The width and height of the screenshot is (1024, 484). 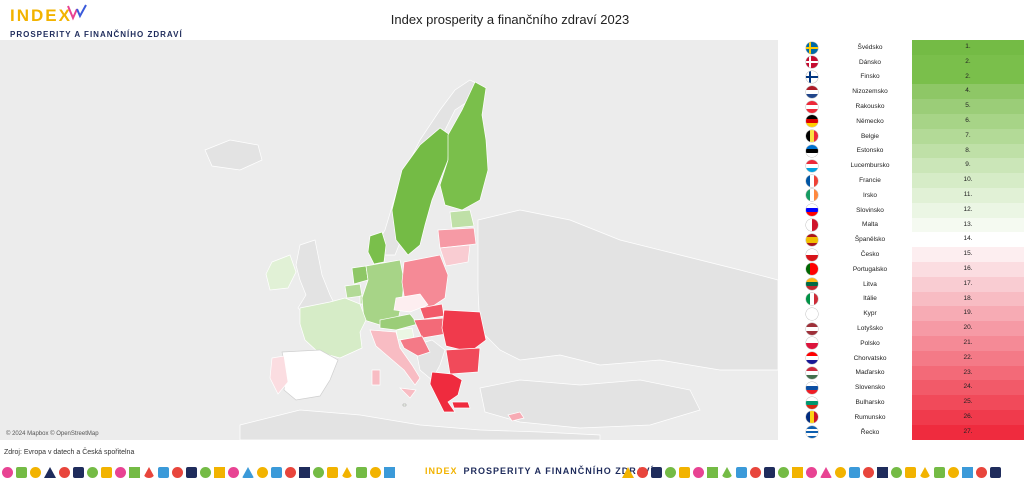 What do you see at coordinates (912, 358) in the screenshot?
I see `ranking-row: Chorvatsko 22.` at bounding box center [912, 358].